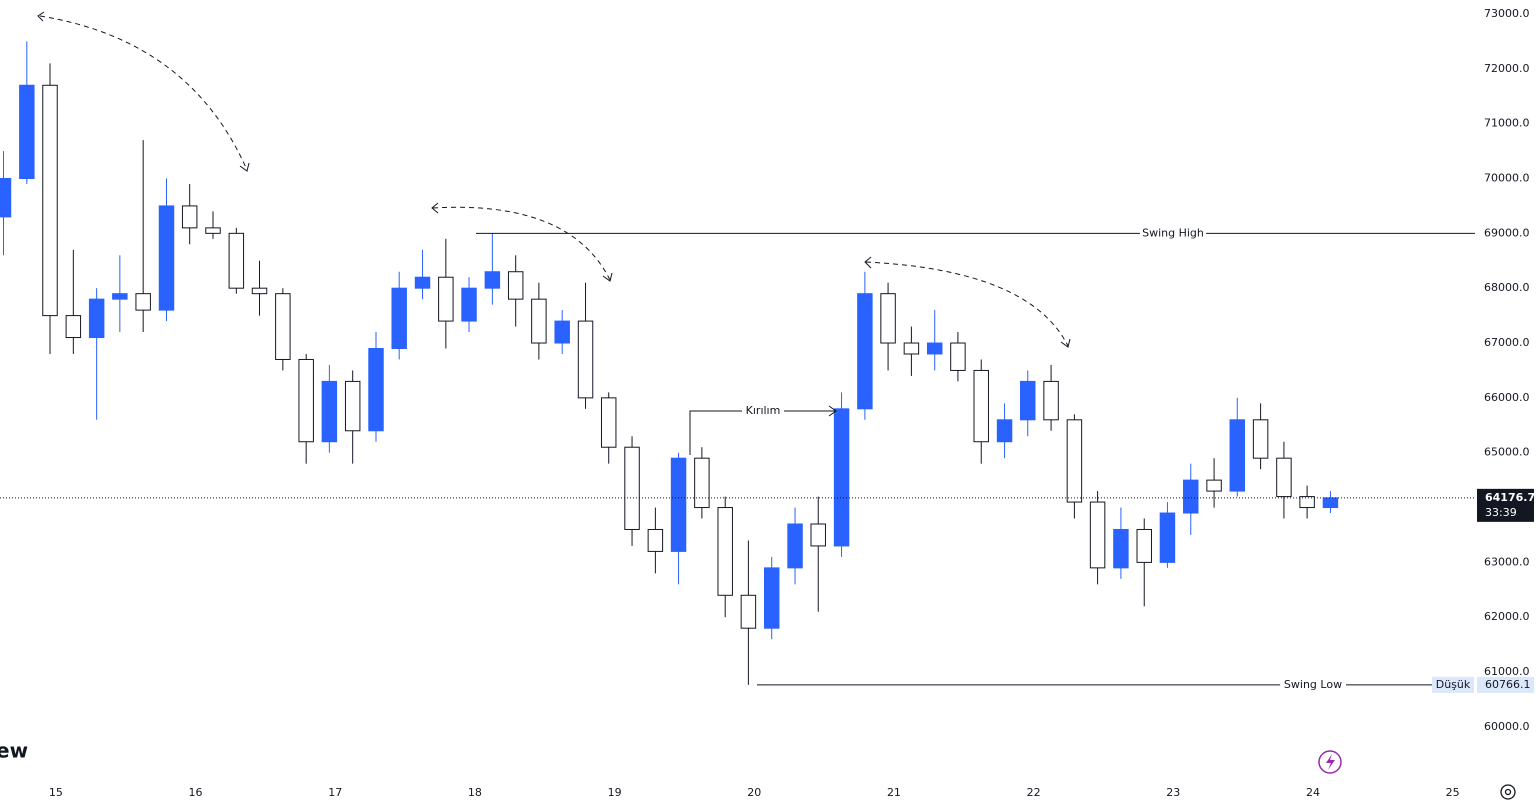 This screenshot has height=806, width=1536. Describe the element at coordinates (1507, 123) in the screenshot. I see `y-tick-label: 71000.0` at that location.